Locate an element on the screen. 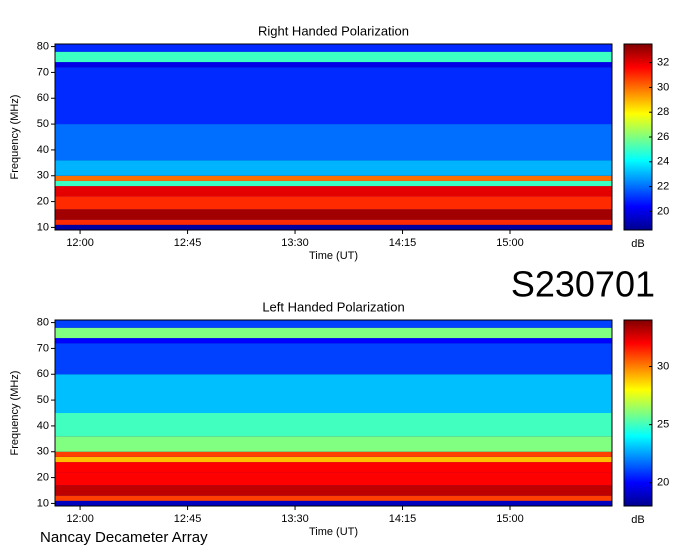 This screenshot has height=552, width=680. footer: Nancay Decameter Array is located at coordinates (124, 537).